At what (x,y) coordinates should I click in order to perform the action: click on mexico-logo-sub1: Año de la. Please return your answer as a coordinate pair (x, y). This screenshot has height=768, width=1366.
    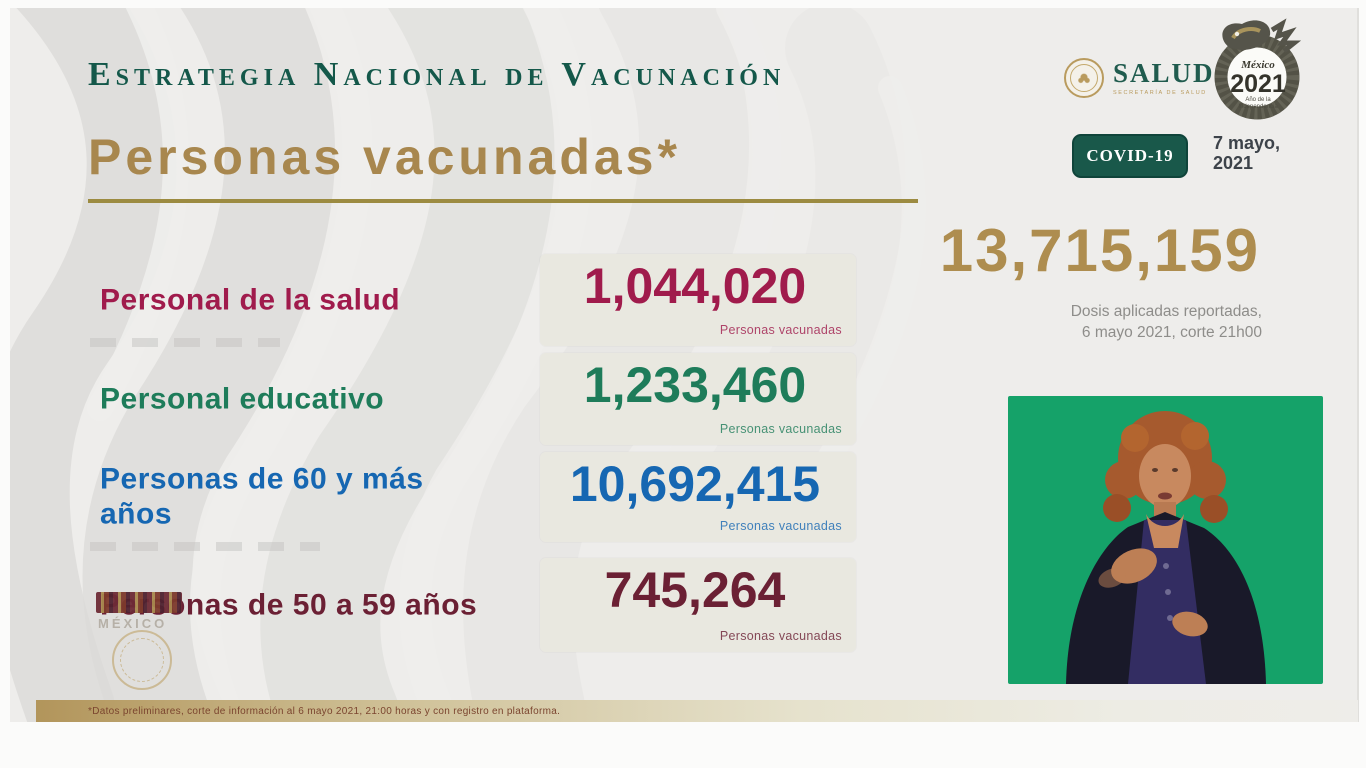
    Looking at the image, I should click on (1258, 100).